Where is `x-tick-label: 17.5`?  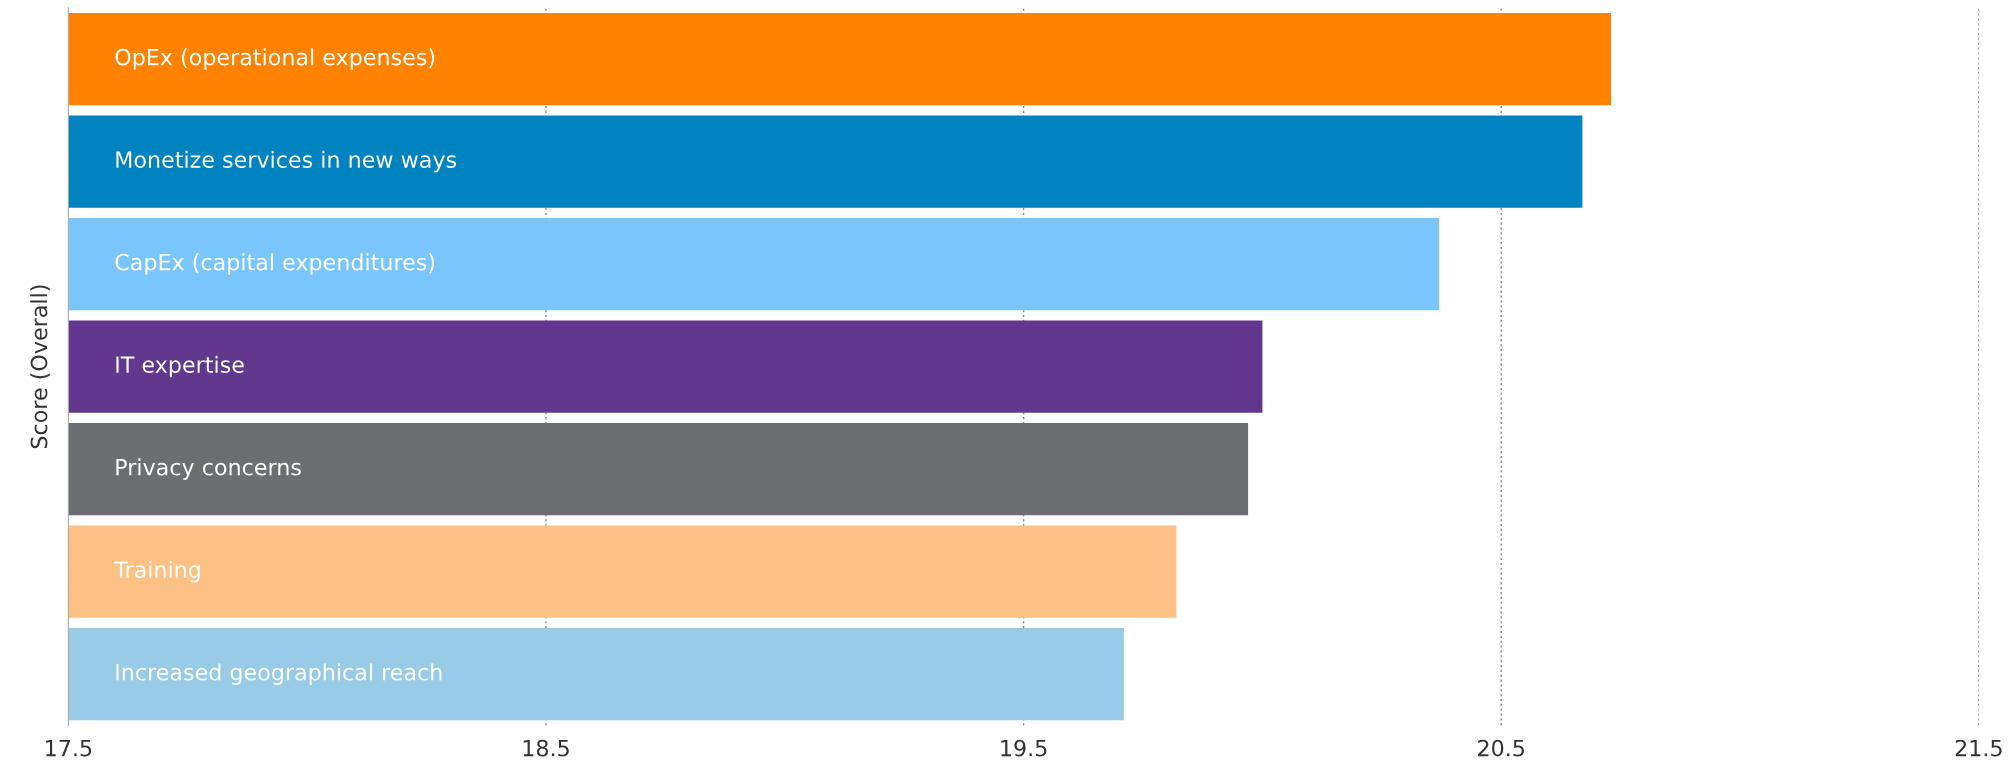 x-tick-label: 17.5 is located at coordinates (69, 748).